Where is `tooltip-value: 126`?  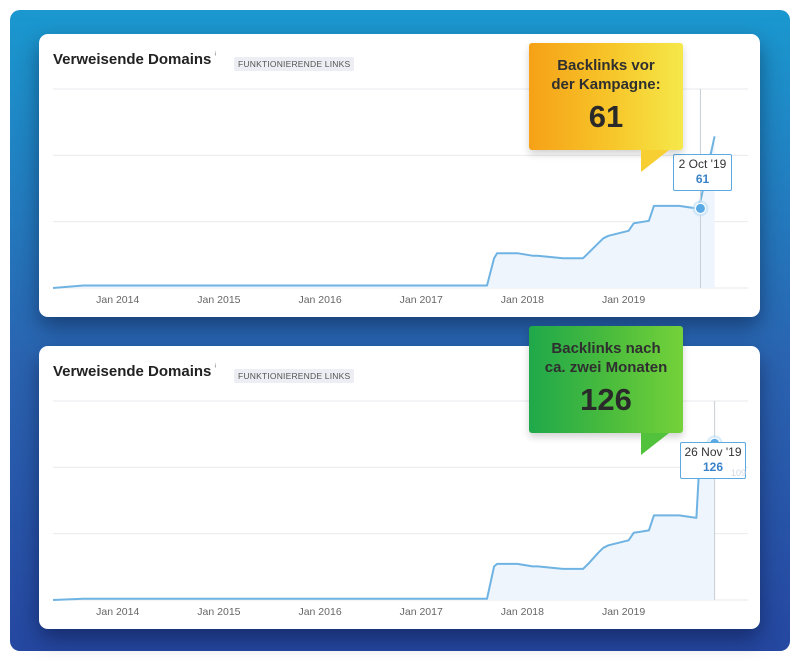 tooltip-value: 126 is located at coordinates (713, 467).